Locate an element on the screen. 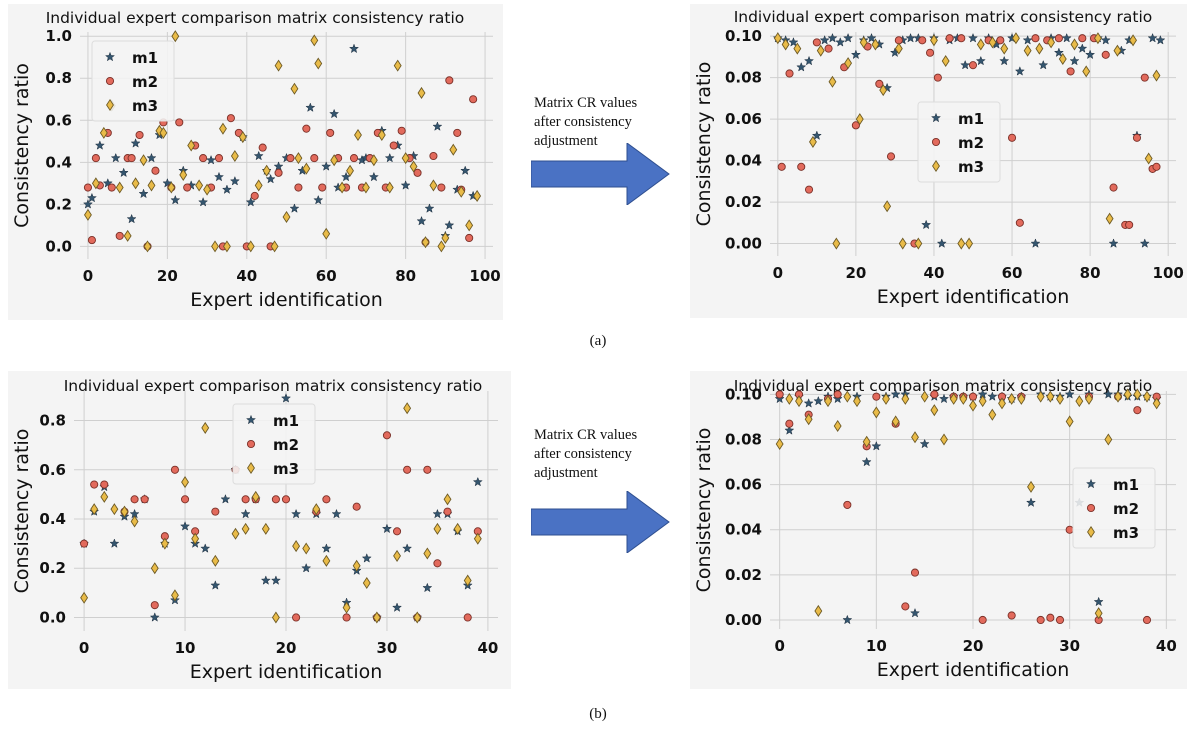  y-tick-label: 0.8 is located at coordinates (58, 78).